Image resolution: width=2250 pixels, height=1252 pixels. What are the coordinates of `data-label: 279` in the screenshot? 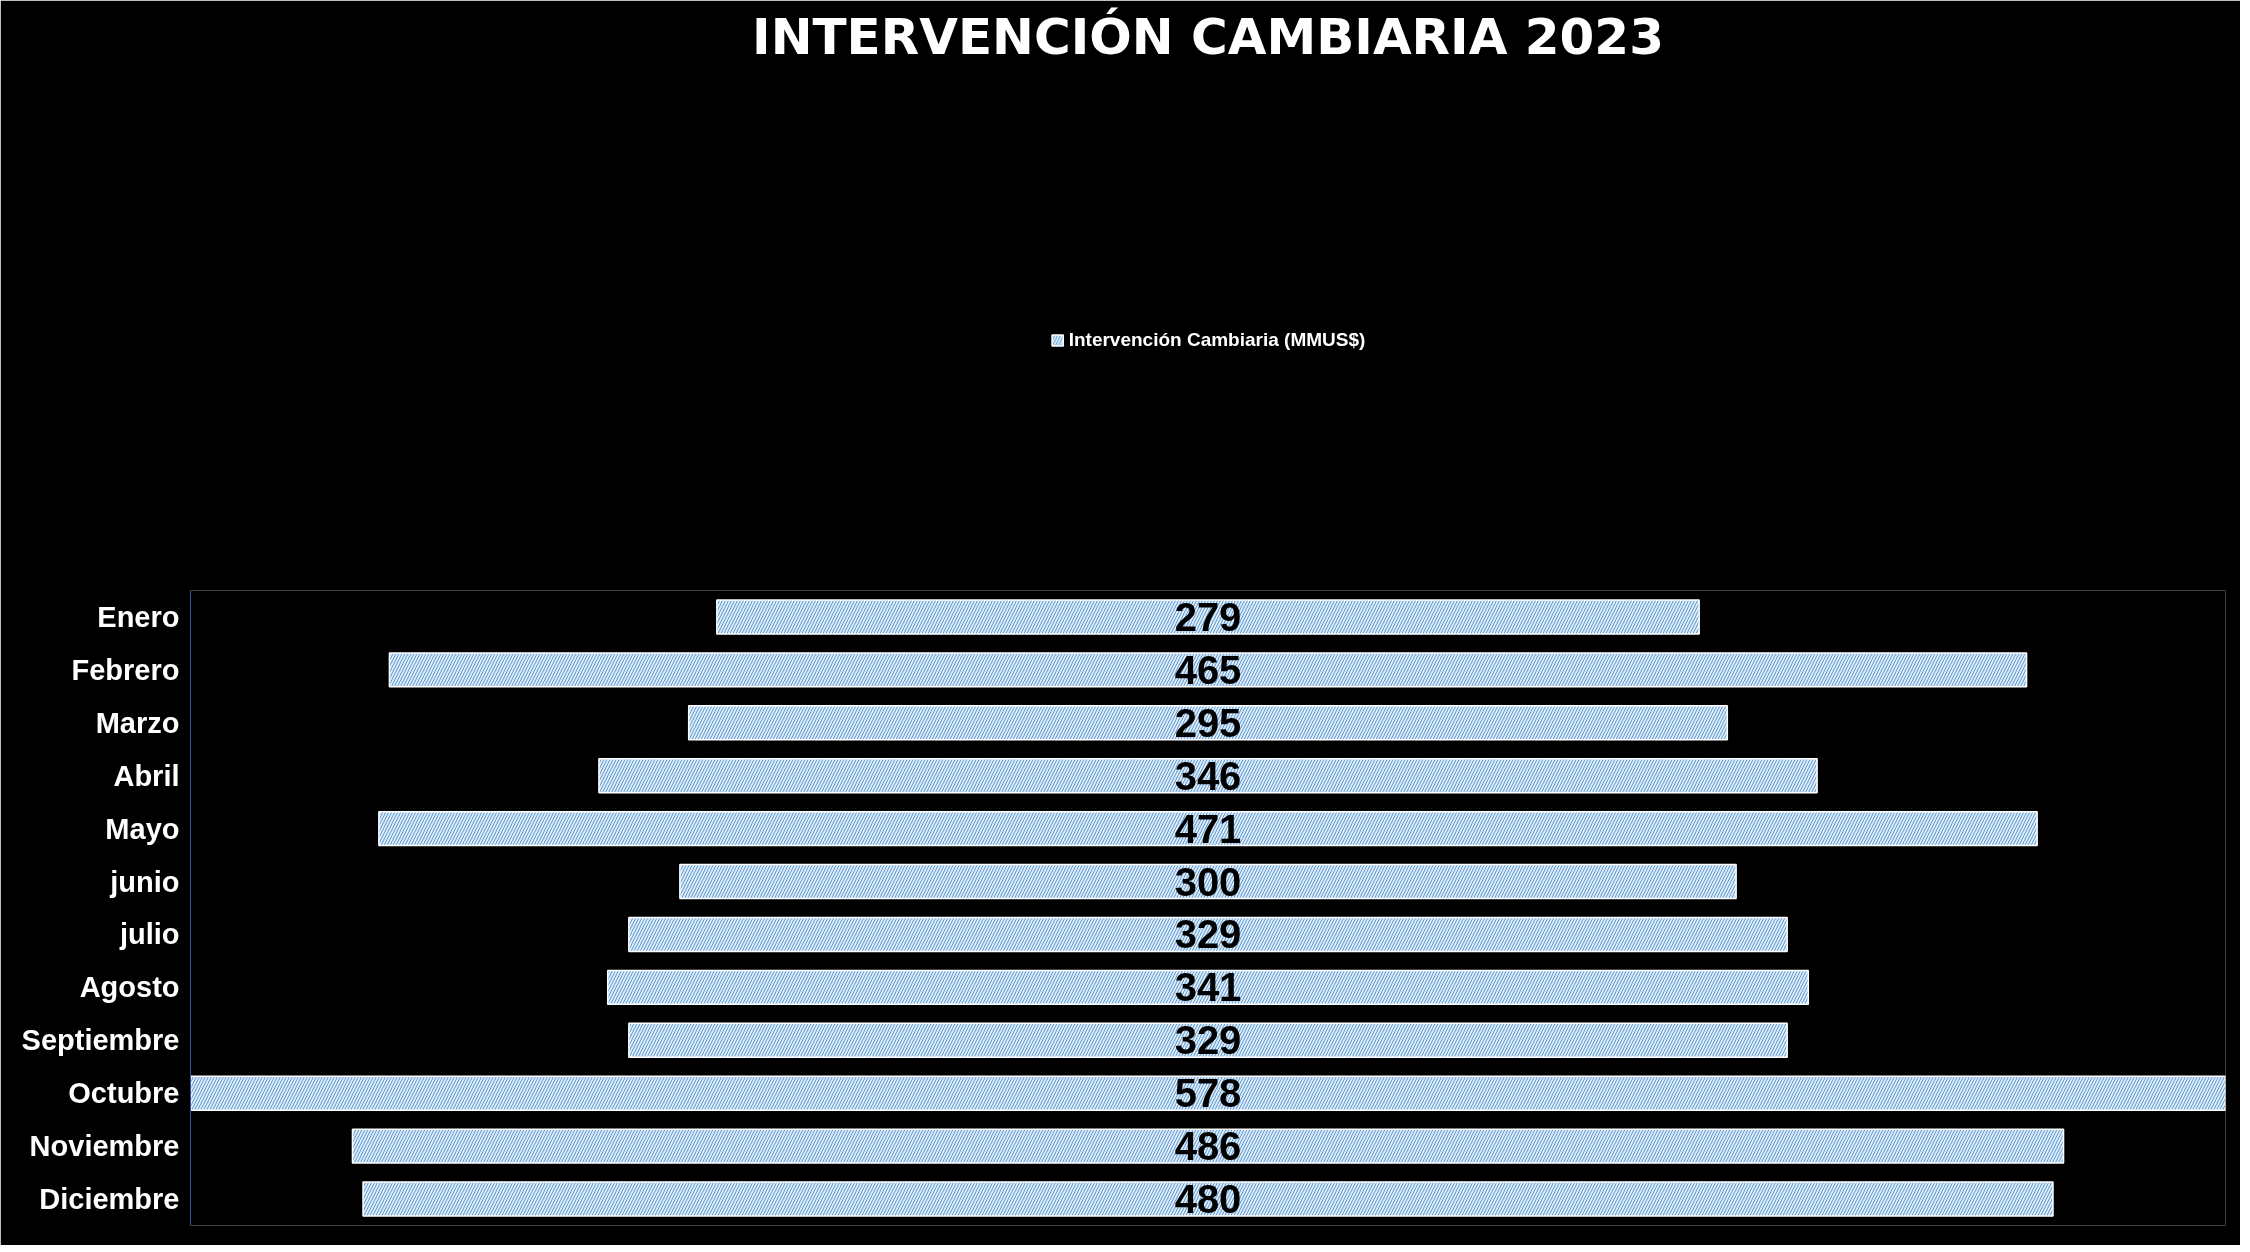 It's located at (1208, 616).